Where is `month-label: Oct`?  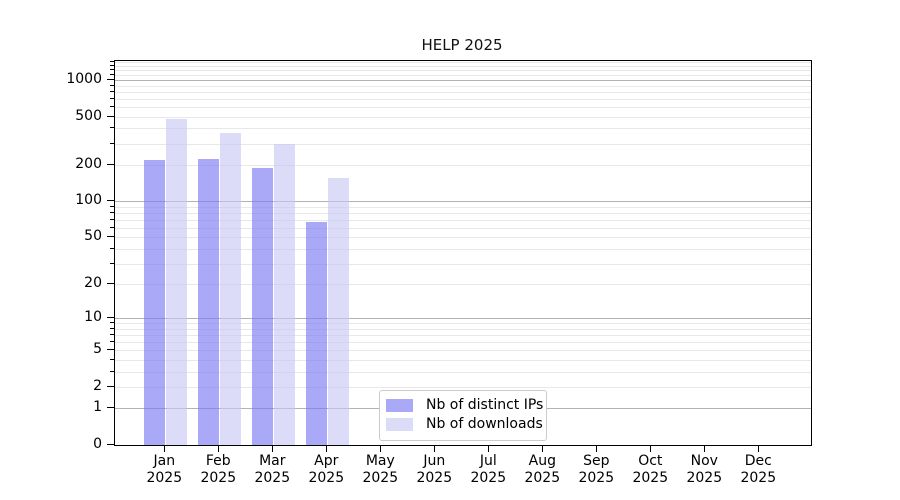 month-label: Oct is located at coordinates (650, 461).